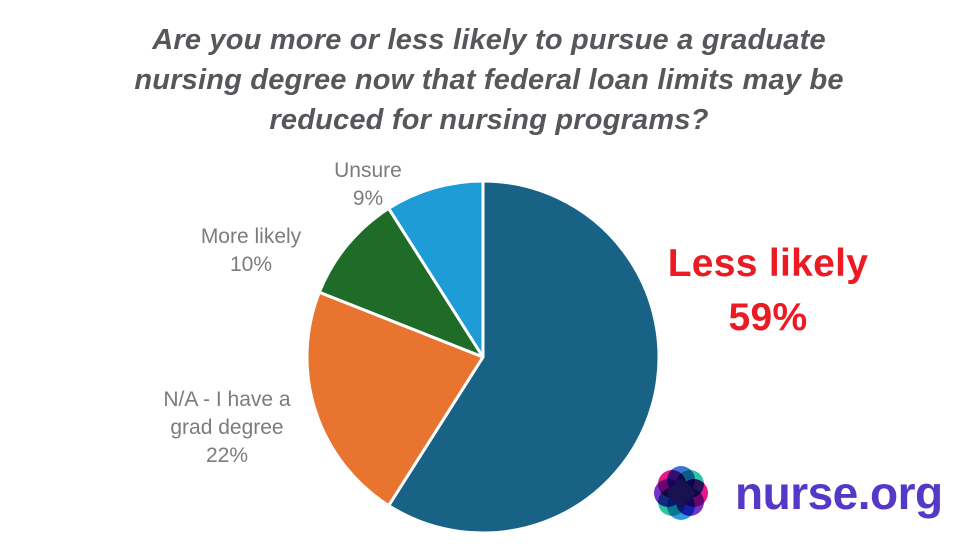 The image size is (978, 550). What do you see at coordinates (227, 427) in the screenshot?
I see `callout-na-grad-degree: N/A - I have a grad degree 22%` at bounding box center [227, 427].